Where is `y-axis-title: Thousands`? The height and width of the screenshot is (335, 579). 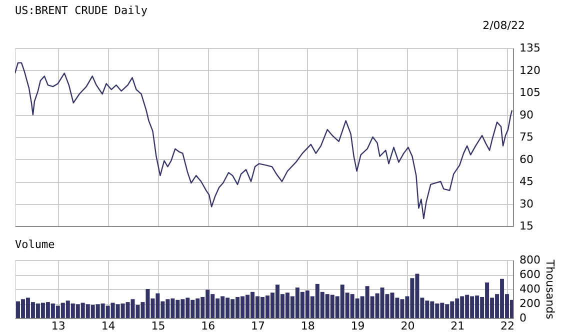 y-axis-title: Thousands is located at coordinates (549, 289).